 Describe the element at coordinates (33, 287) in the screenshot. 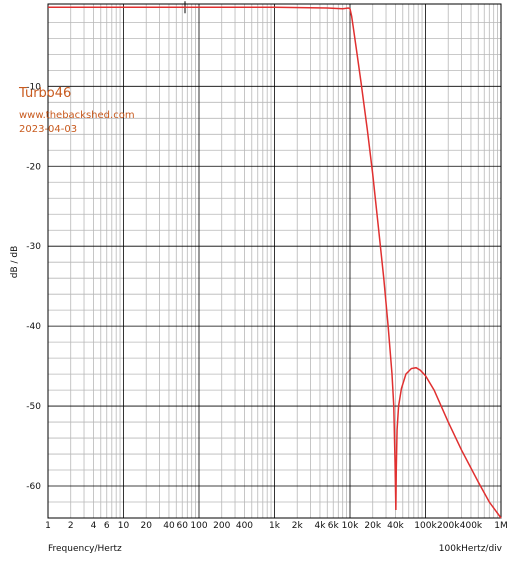

I see `y-tick-labels: -10 -20 -30 -40 -50 -60` at that location.